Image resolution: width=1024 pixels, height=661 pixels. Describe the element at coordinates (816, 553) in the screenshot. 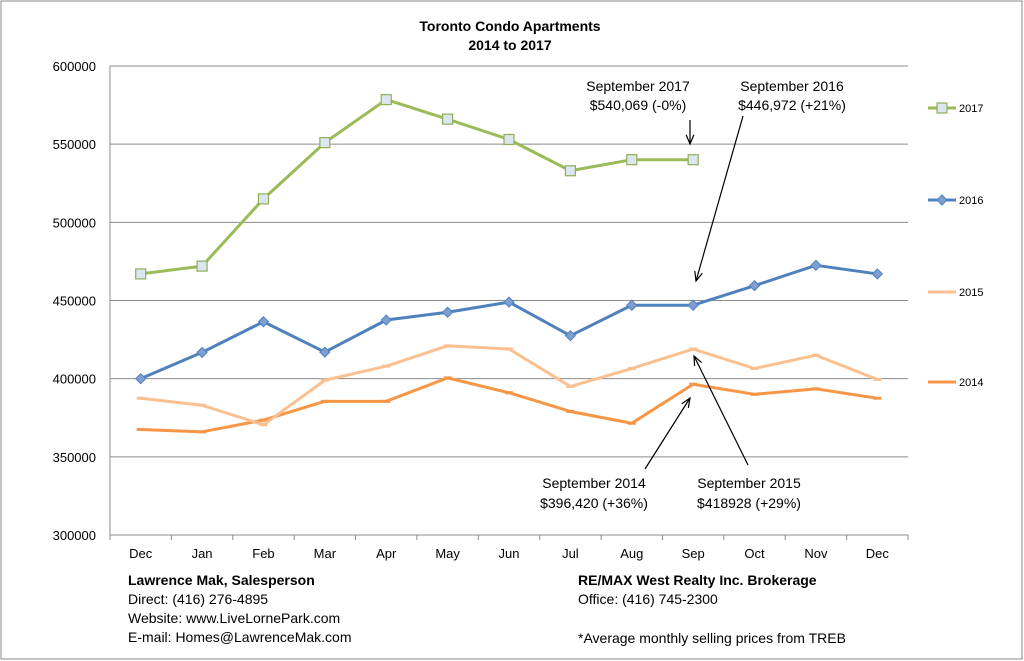

I see `x-tick-label: Nov` at that location.